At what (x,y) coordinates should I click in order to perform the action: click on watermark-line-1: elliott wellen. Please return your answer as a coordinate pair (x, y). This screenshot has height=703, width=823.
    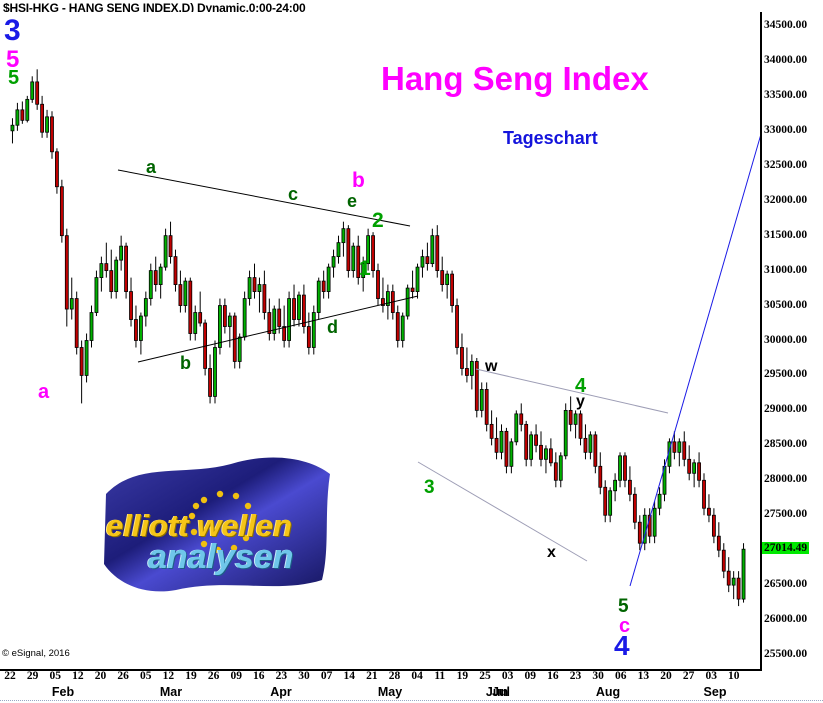
    Looking at the image, I should click on (199, 525).